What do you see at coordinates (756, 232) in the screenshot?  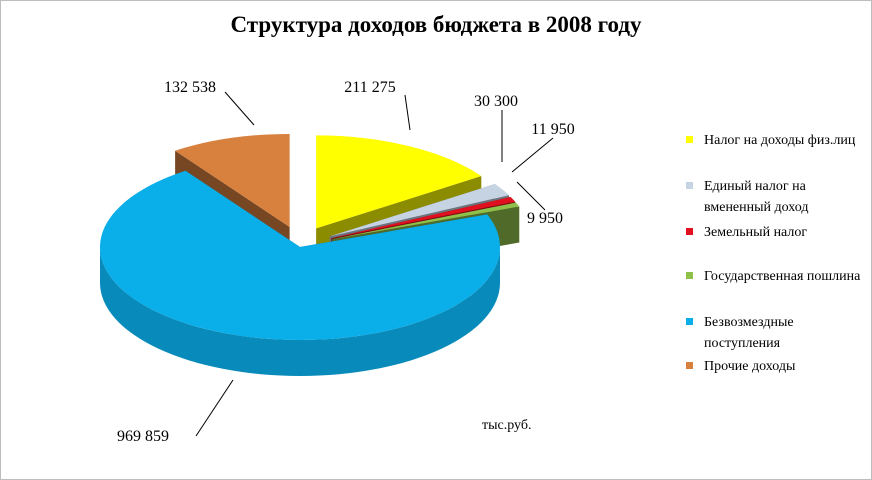 I see `legend-label: Земельный налог` at bounding box center [756, 232].